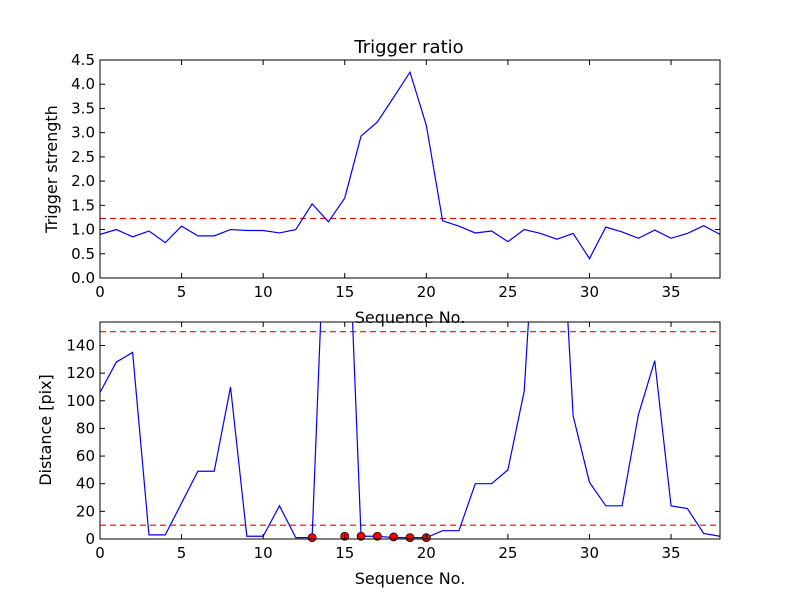 The height and width of the screenshot is (600, 800). Describe the element at coordinates (45, 430) in the screenshot. I see `y-axis-label: Distance [pix]` at that location.